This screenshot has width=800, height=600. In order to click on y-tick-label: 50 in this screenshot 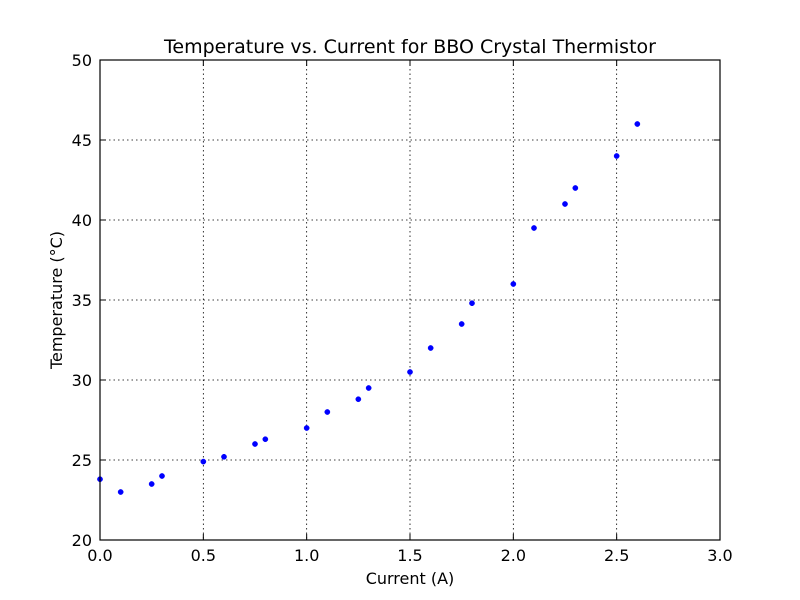, I will do `click(82, 60)`.